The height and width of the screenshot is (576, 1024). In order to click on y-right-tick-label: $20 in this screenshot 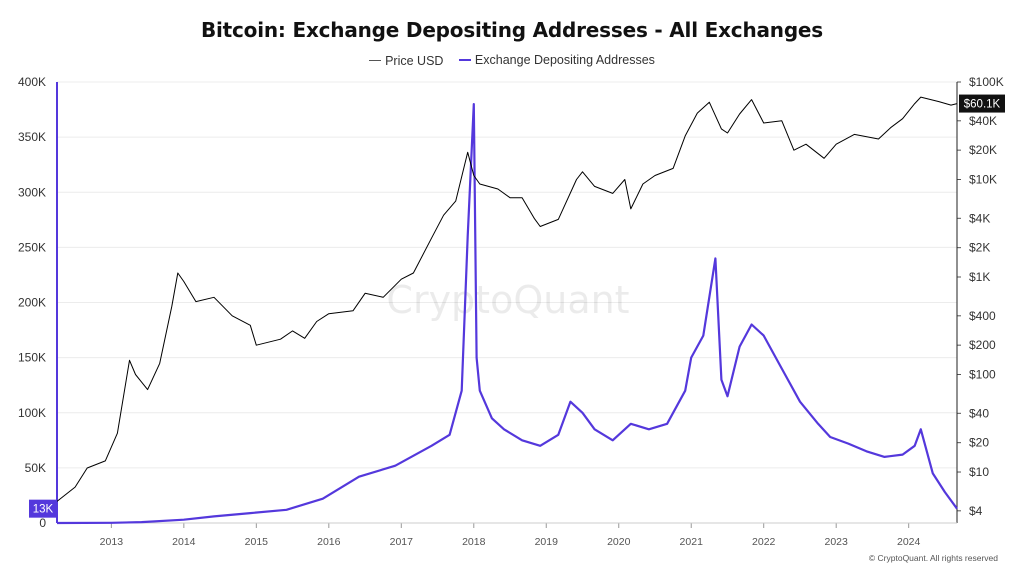, I will do `click(979, 443)`.